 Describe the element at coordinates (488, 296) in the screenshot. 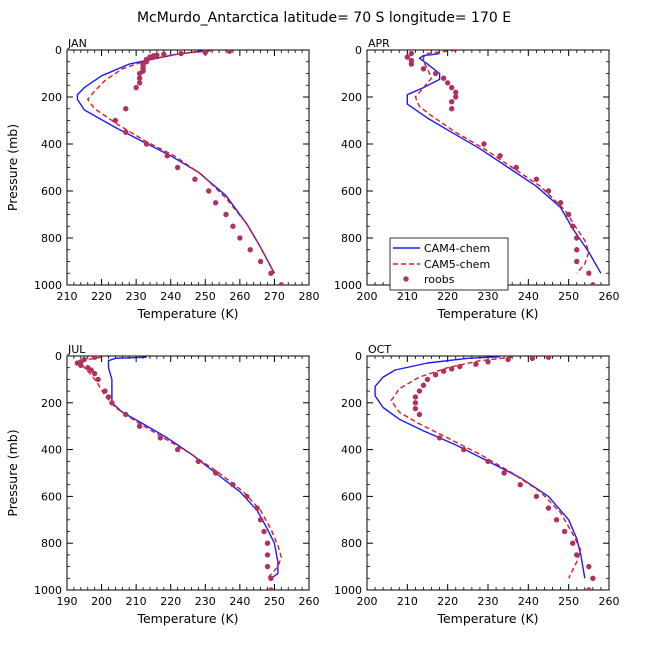

I see `x-tick-label-apr: 230` at that location.